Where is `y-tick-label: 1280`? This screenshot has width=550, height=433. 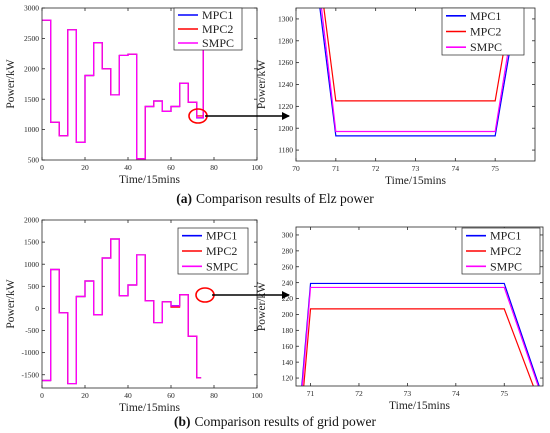 y-tick-label: 1280 is located at coordinates (285, 40).